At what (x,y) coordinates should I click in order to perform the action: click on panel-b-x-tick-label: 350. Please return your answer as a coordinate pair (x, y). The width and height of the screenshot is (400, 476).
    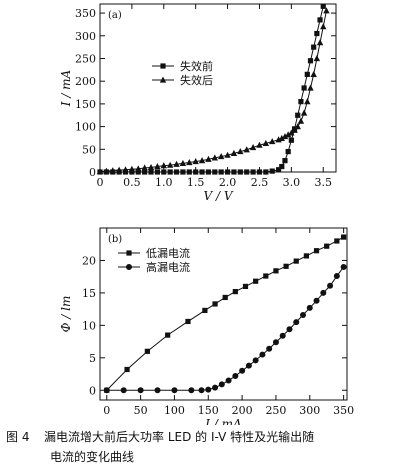
    Looking at the image, I should click on (343, 410).